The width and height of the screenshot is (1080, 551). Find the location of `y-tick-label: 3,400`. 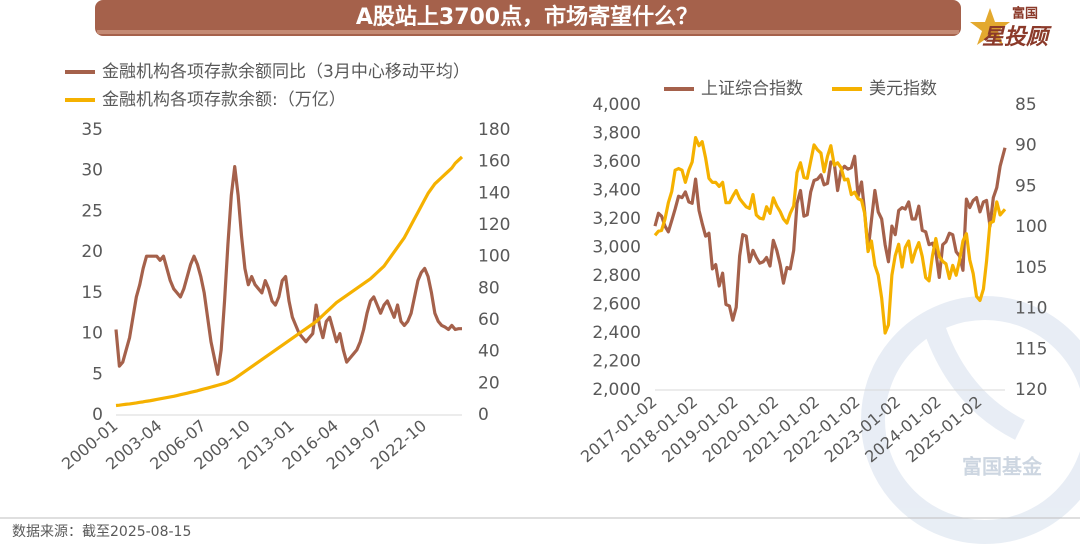

y-tick-label: 3,400 is located at coordinates (616, 191).